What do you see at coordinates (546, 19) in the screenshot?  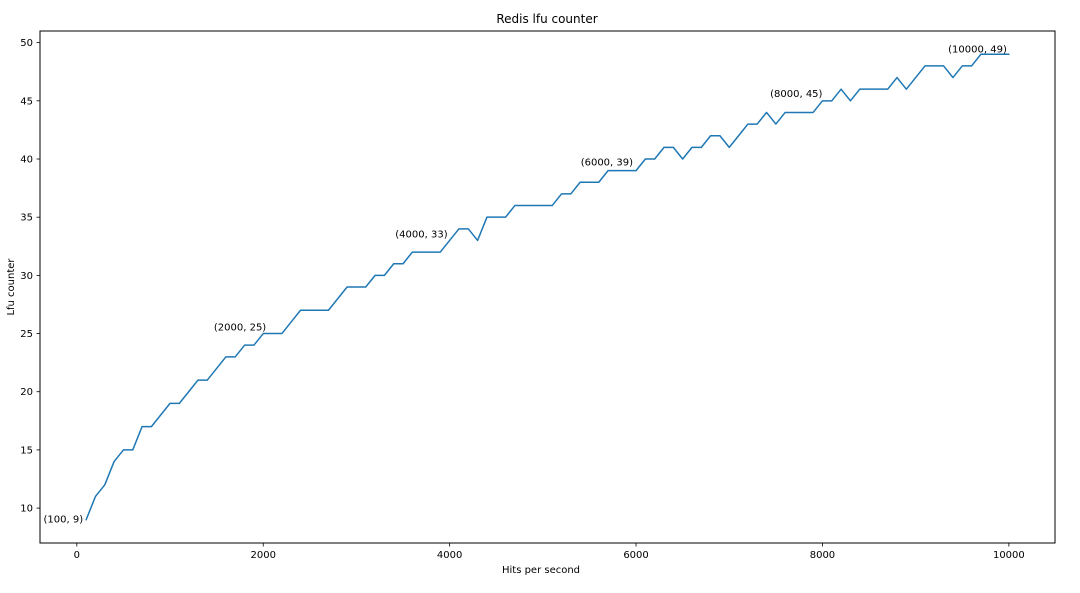 I see `chart-title: Redis lfu counter` at bounding box center [546, 19].